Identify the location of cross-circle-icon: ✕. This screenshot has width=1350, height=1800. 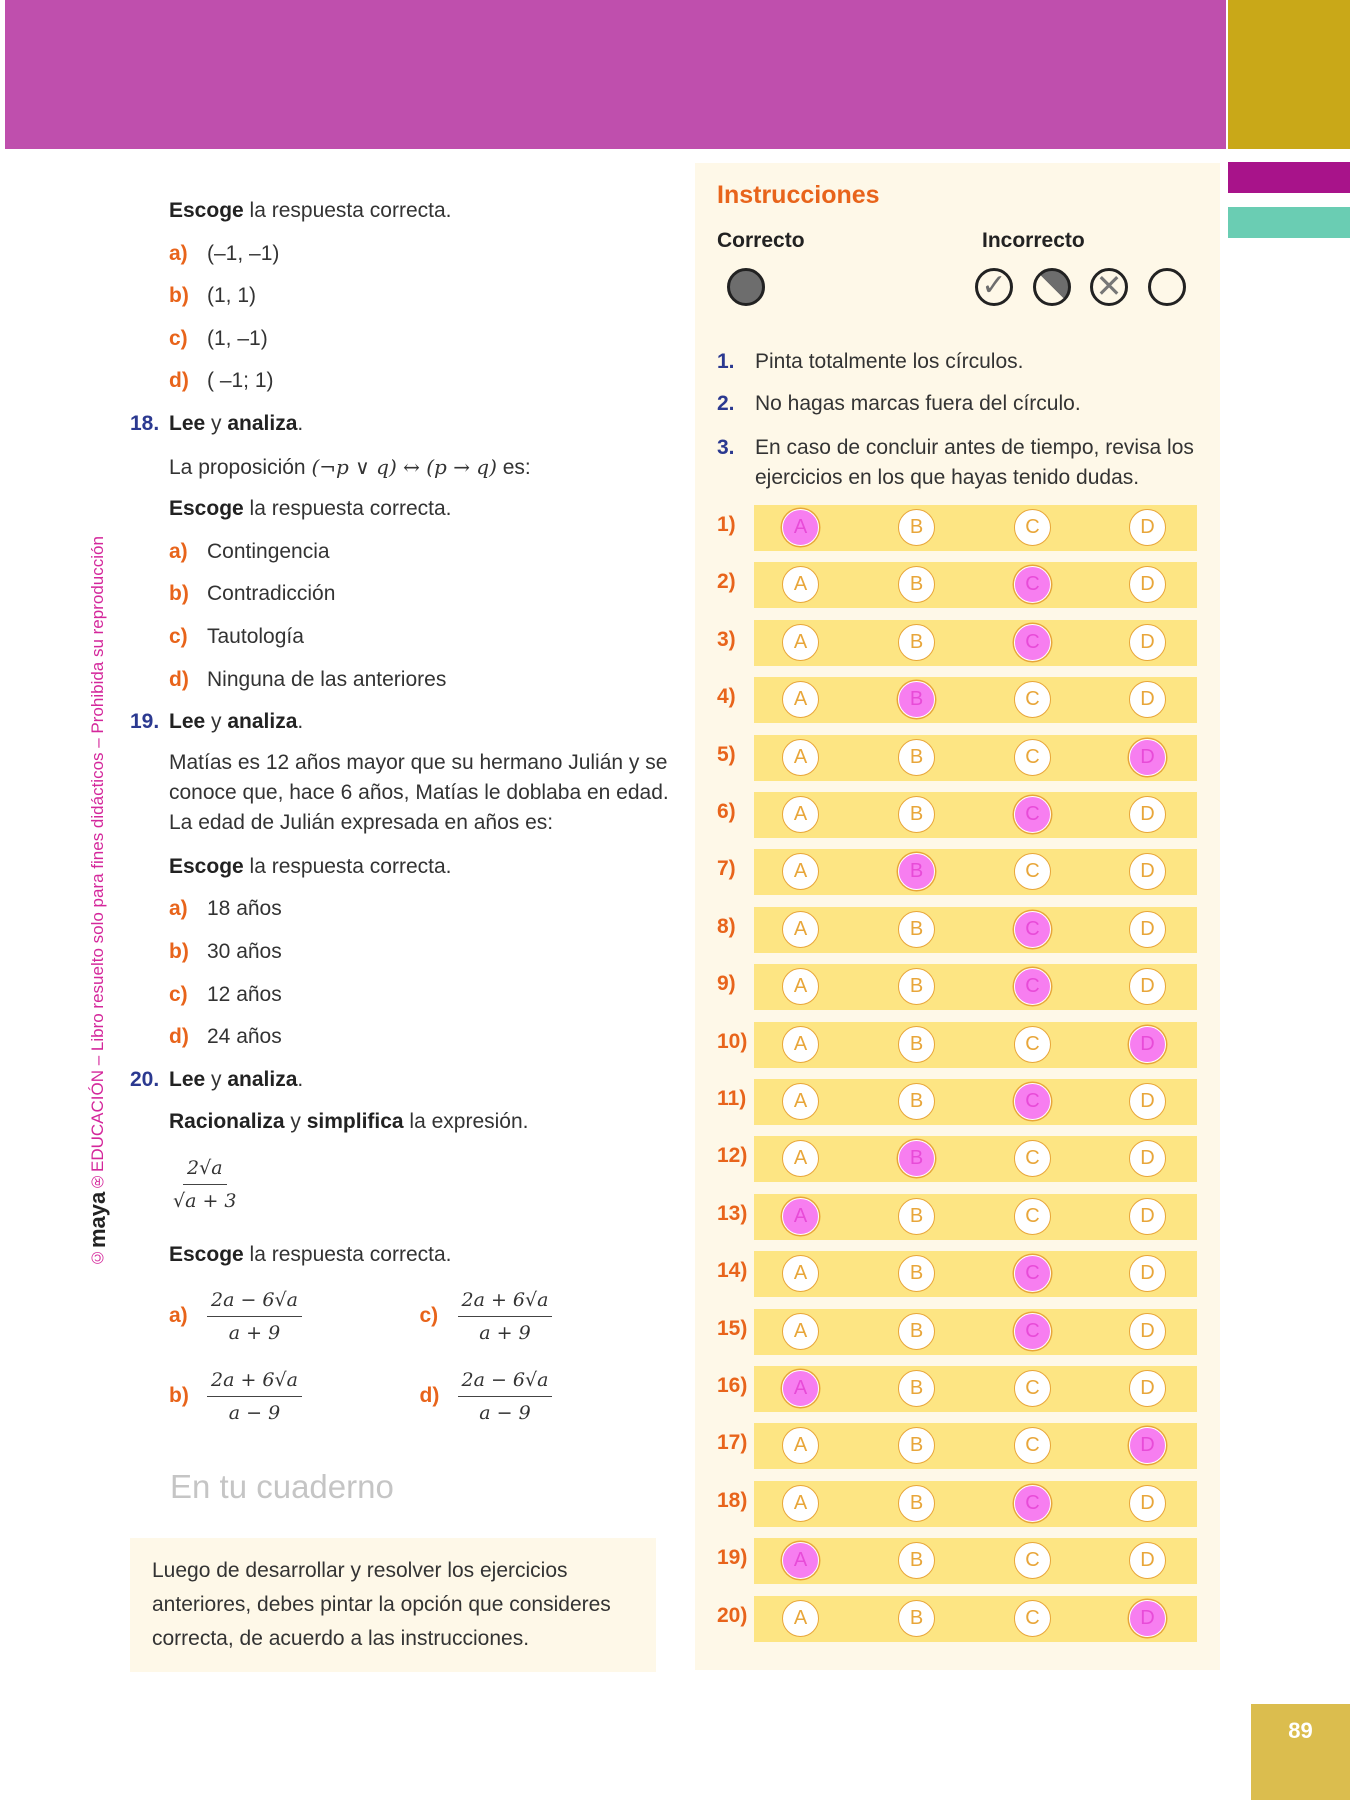
(1109, 287).